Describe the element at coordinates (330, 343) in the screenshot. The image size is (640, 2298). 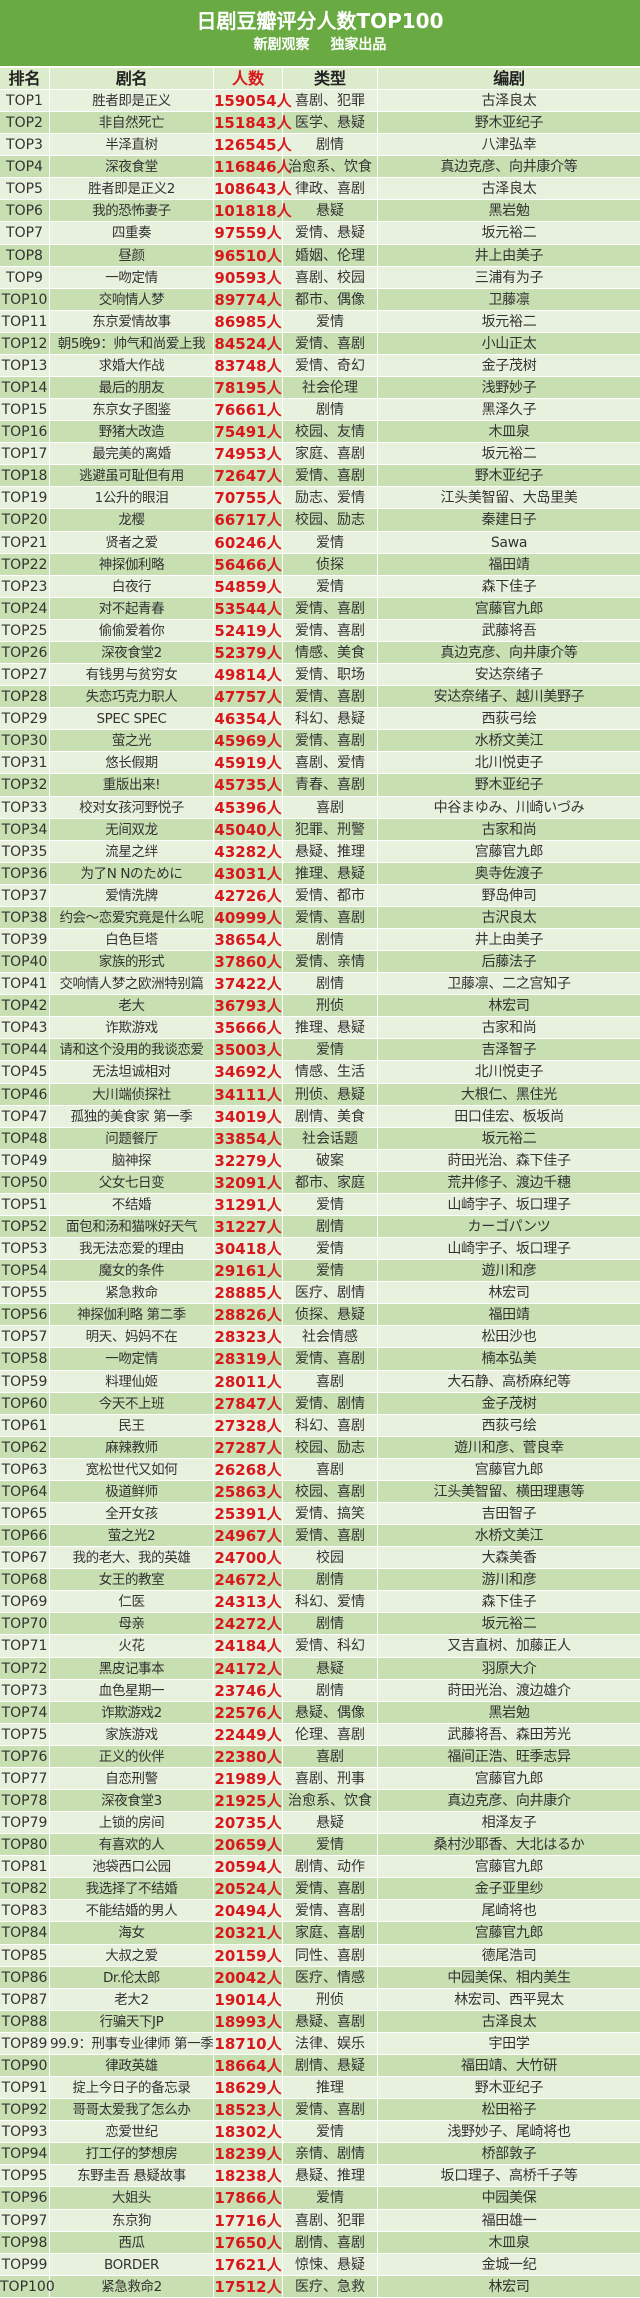
I see `genre-cell: 爱情、喜剧` at that location.